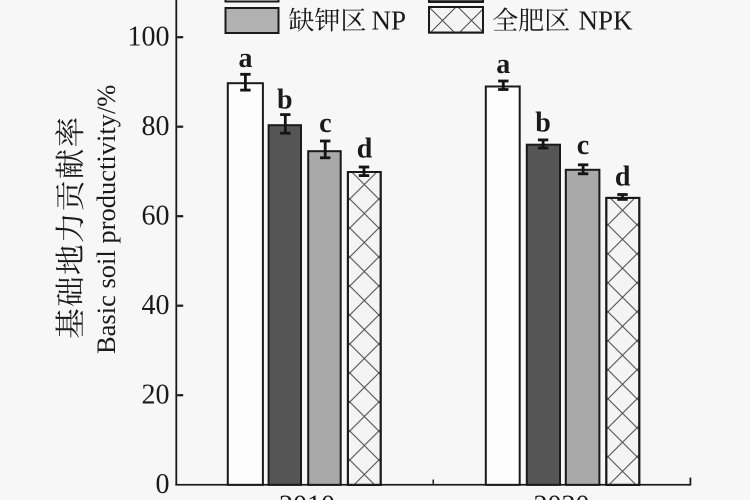  I want to click on svg-text: 100, so click(149, 37).